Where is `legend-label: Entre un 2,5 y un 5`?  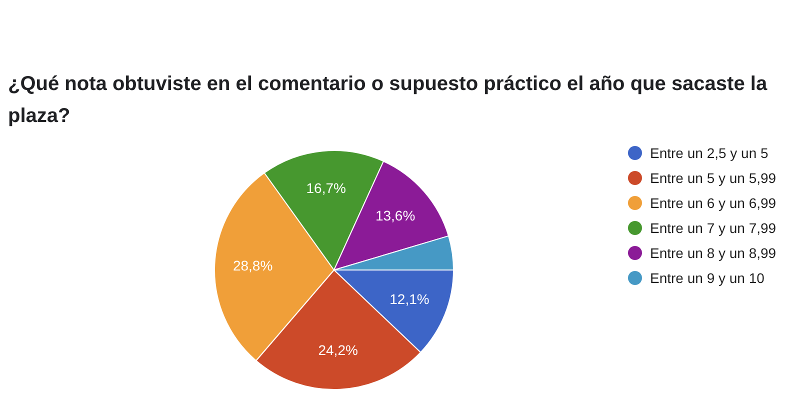 legend-label: Entre un 2,5 y un 5 is located at coordinates (709, 152).